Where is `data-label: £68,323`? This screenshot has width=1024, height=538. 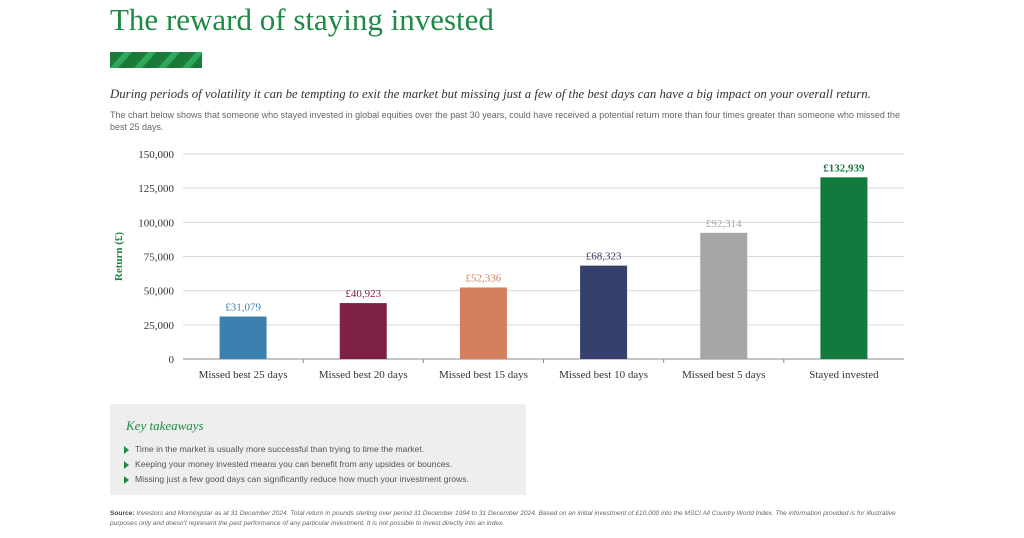
data-label: £68,323 is located at coordinates (604, 257).